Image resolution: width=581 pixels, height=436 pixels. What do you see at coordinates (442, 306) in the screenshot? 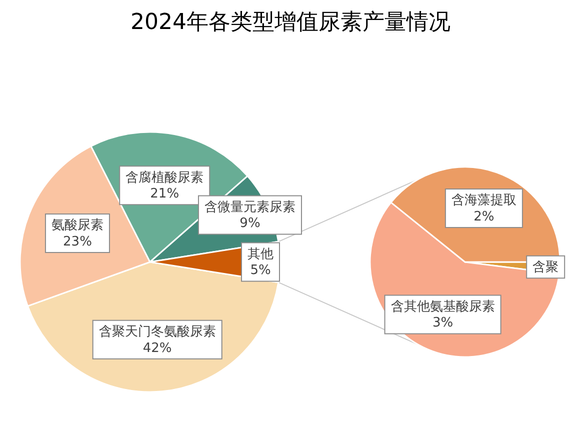
I see `slice-label: 含其他氨基酸尿素` at bounding box center [442, 306].